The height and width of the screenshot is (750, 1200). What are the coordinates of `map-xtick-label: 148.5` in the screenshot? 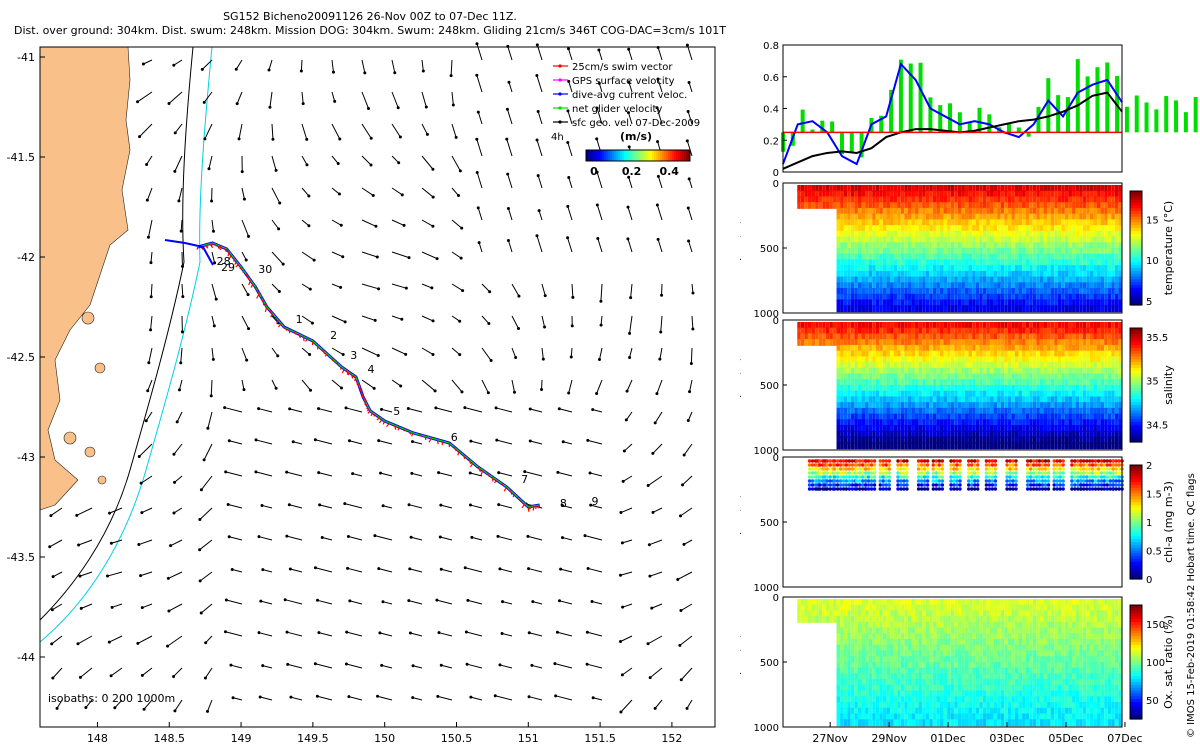 It's located at (170, 738).